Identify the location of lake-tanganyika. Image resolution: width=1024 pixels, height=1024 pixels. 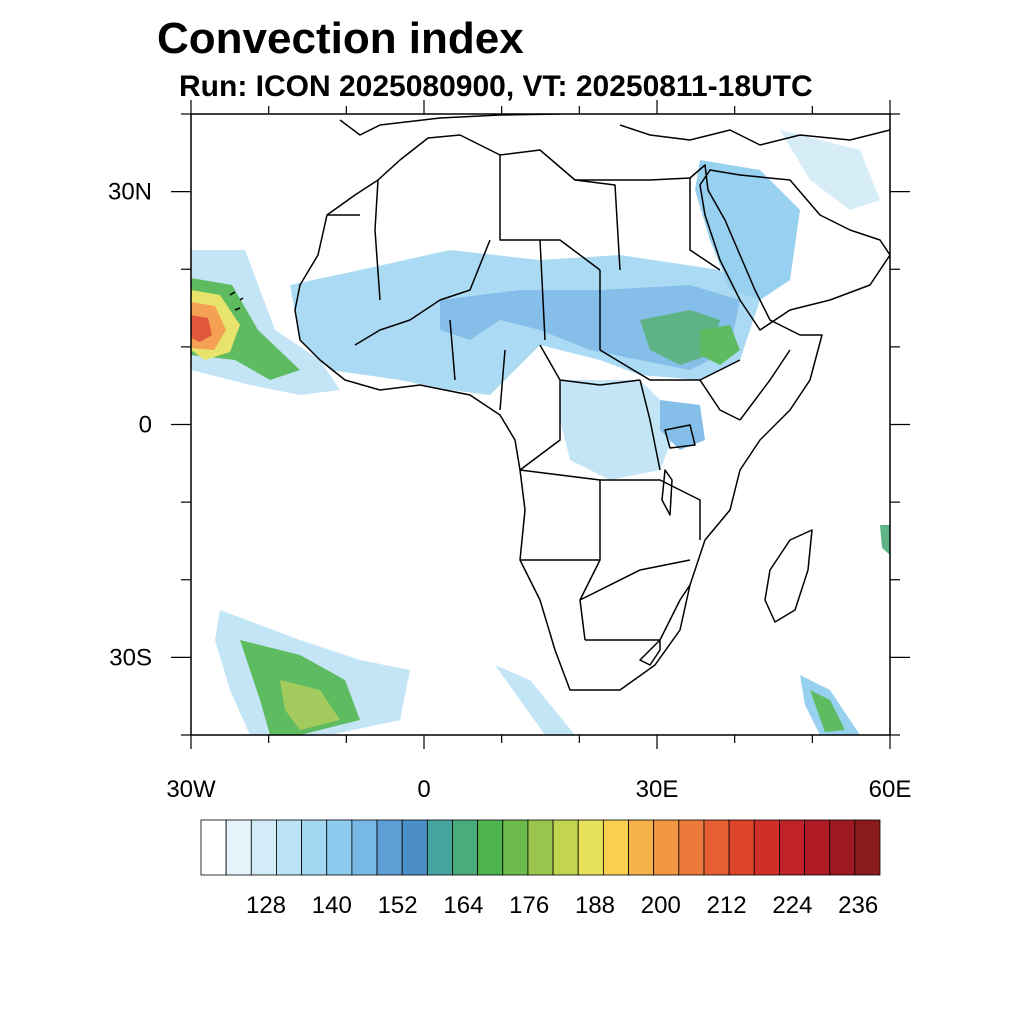
(667, 492).